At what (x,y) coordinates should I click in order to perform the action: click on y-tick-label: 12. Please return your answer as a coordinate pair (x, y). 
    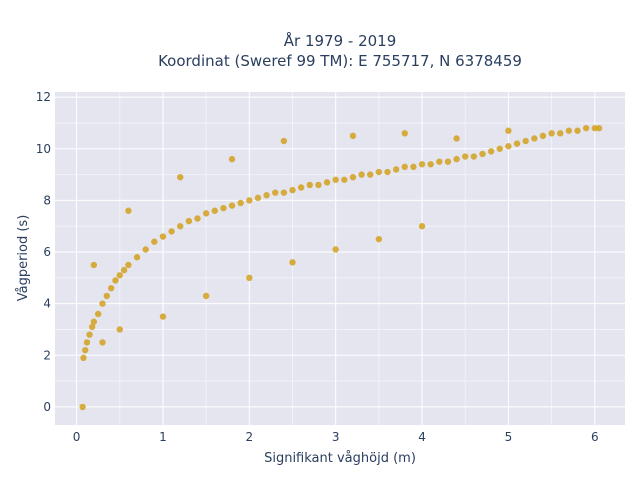
    Looking at the image, I should click on (43, 97).